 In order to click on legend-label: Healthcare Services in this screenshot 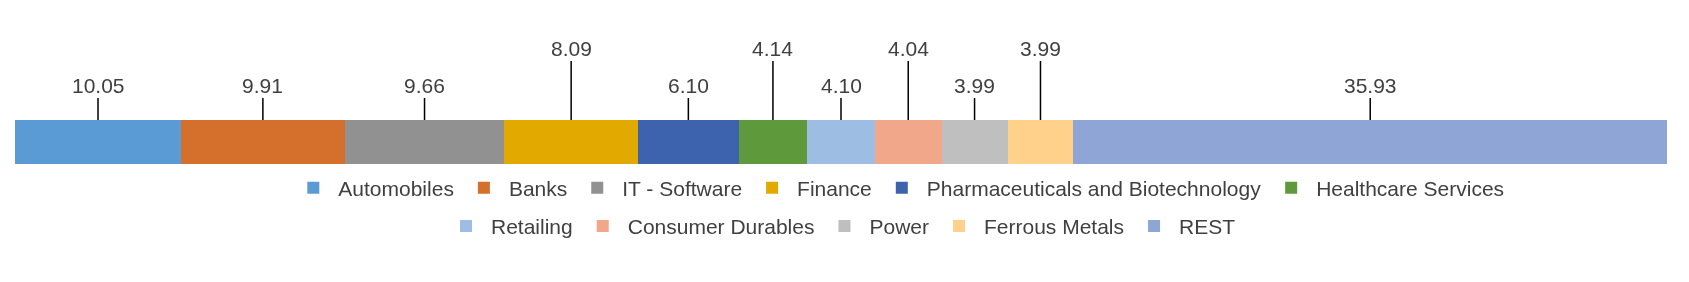, I will do `click(1410, 188)`.